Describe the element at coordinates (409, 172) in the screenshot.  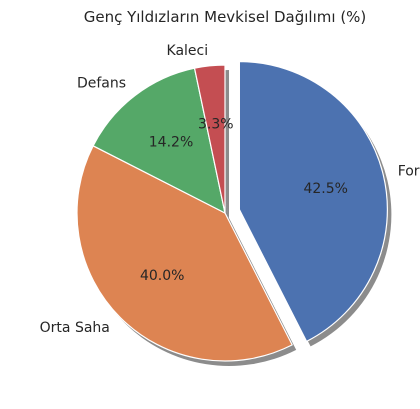
I see `slice-label-forvet: Forvet` at that location.